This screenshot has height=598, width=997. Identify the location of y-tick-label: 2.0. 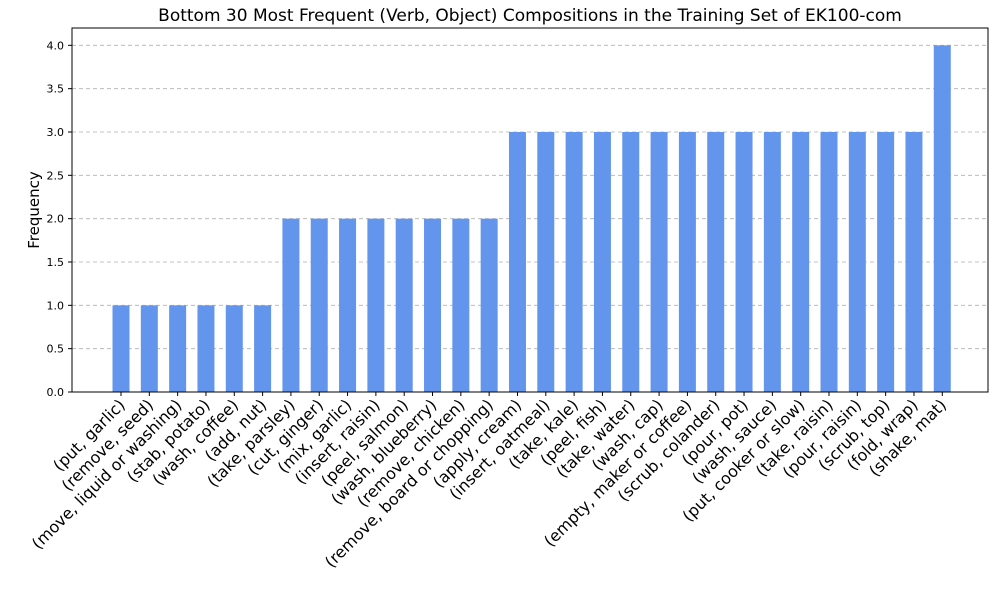
(56, 219).